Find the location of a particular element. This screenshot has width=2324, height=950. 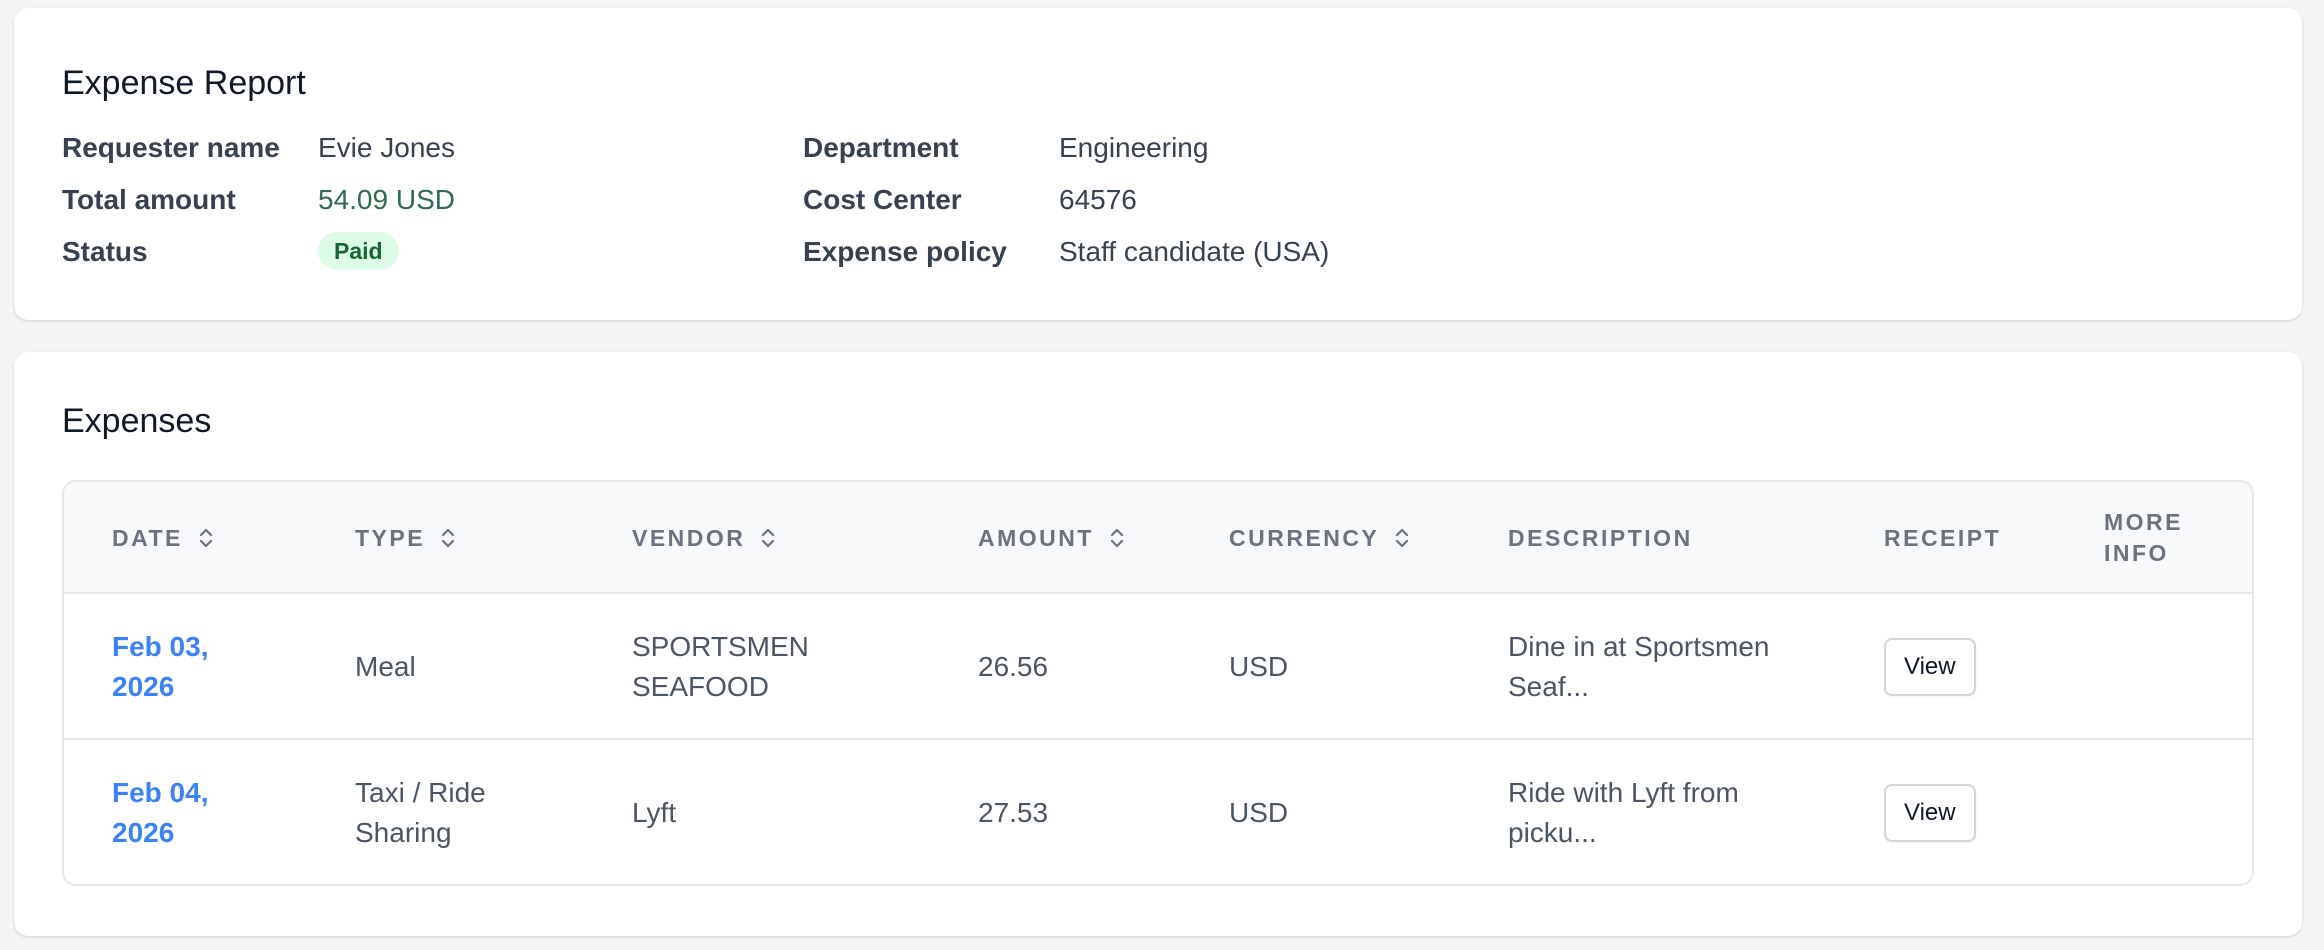

expense-vendor-line1: Lyft is located at coordinates (654, 812).